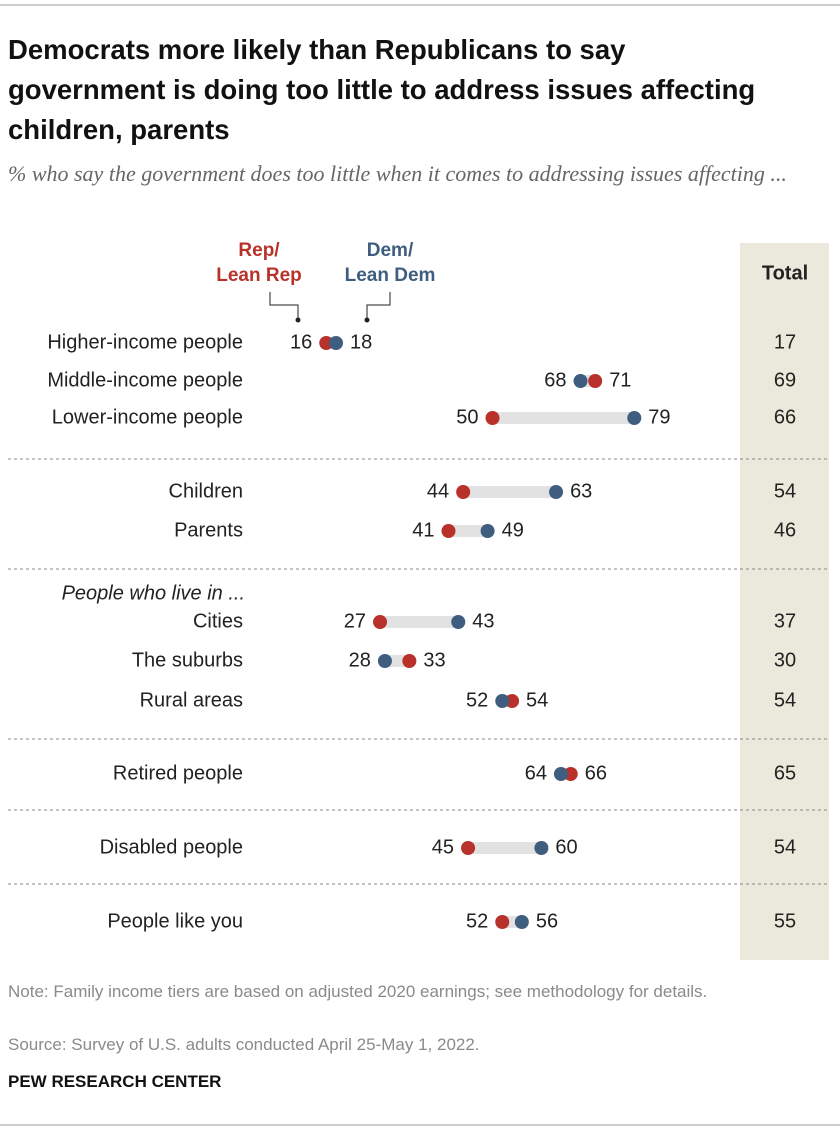 The image size is (840, 1132). What do you see at coordinates (355, 621) in the screenshot?
I see `value-label: 27` at bounding box center [355, 621].